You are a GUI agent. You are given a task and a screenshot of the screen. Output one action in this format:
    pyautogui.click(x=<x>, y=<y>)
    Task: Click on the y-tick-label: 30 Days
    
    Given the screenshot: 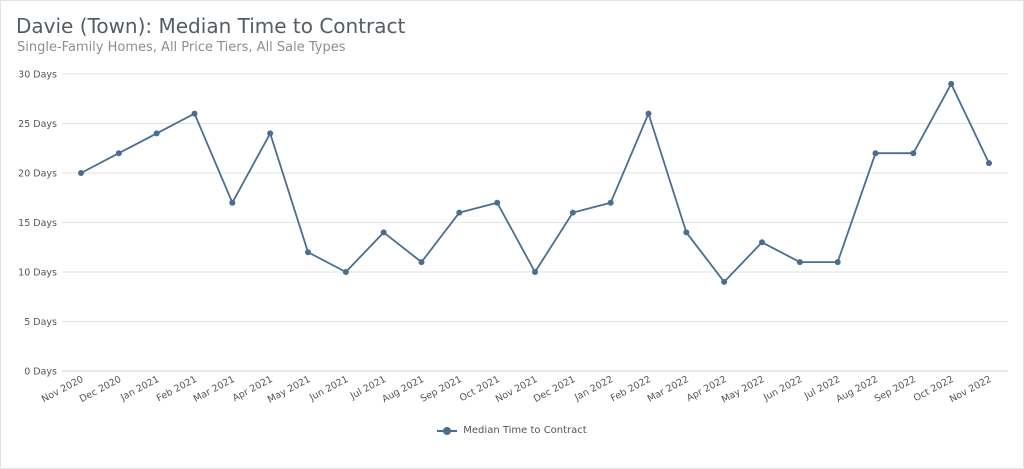 What is the action you would take?
    pyautogui.click(x=37, y=75)
    